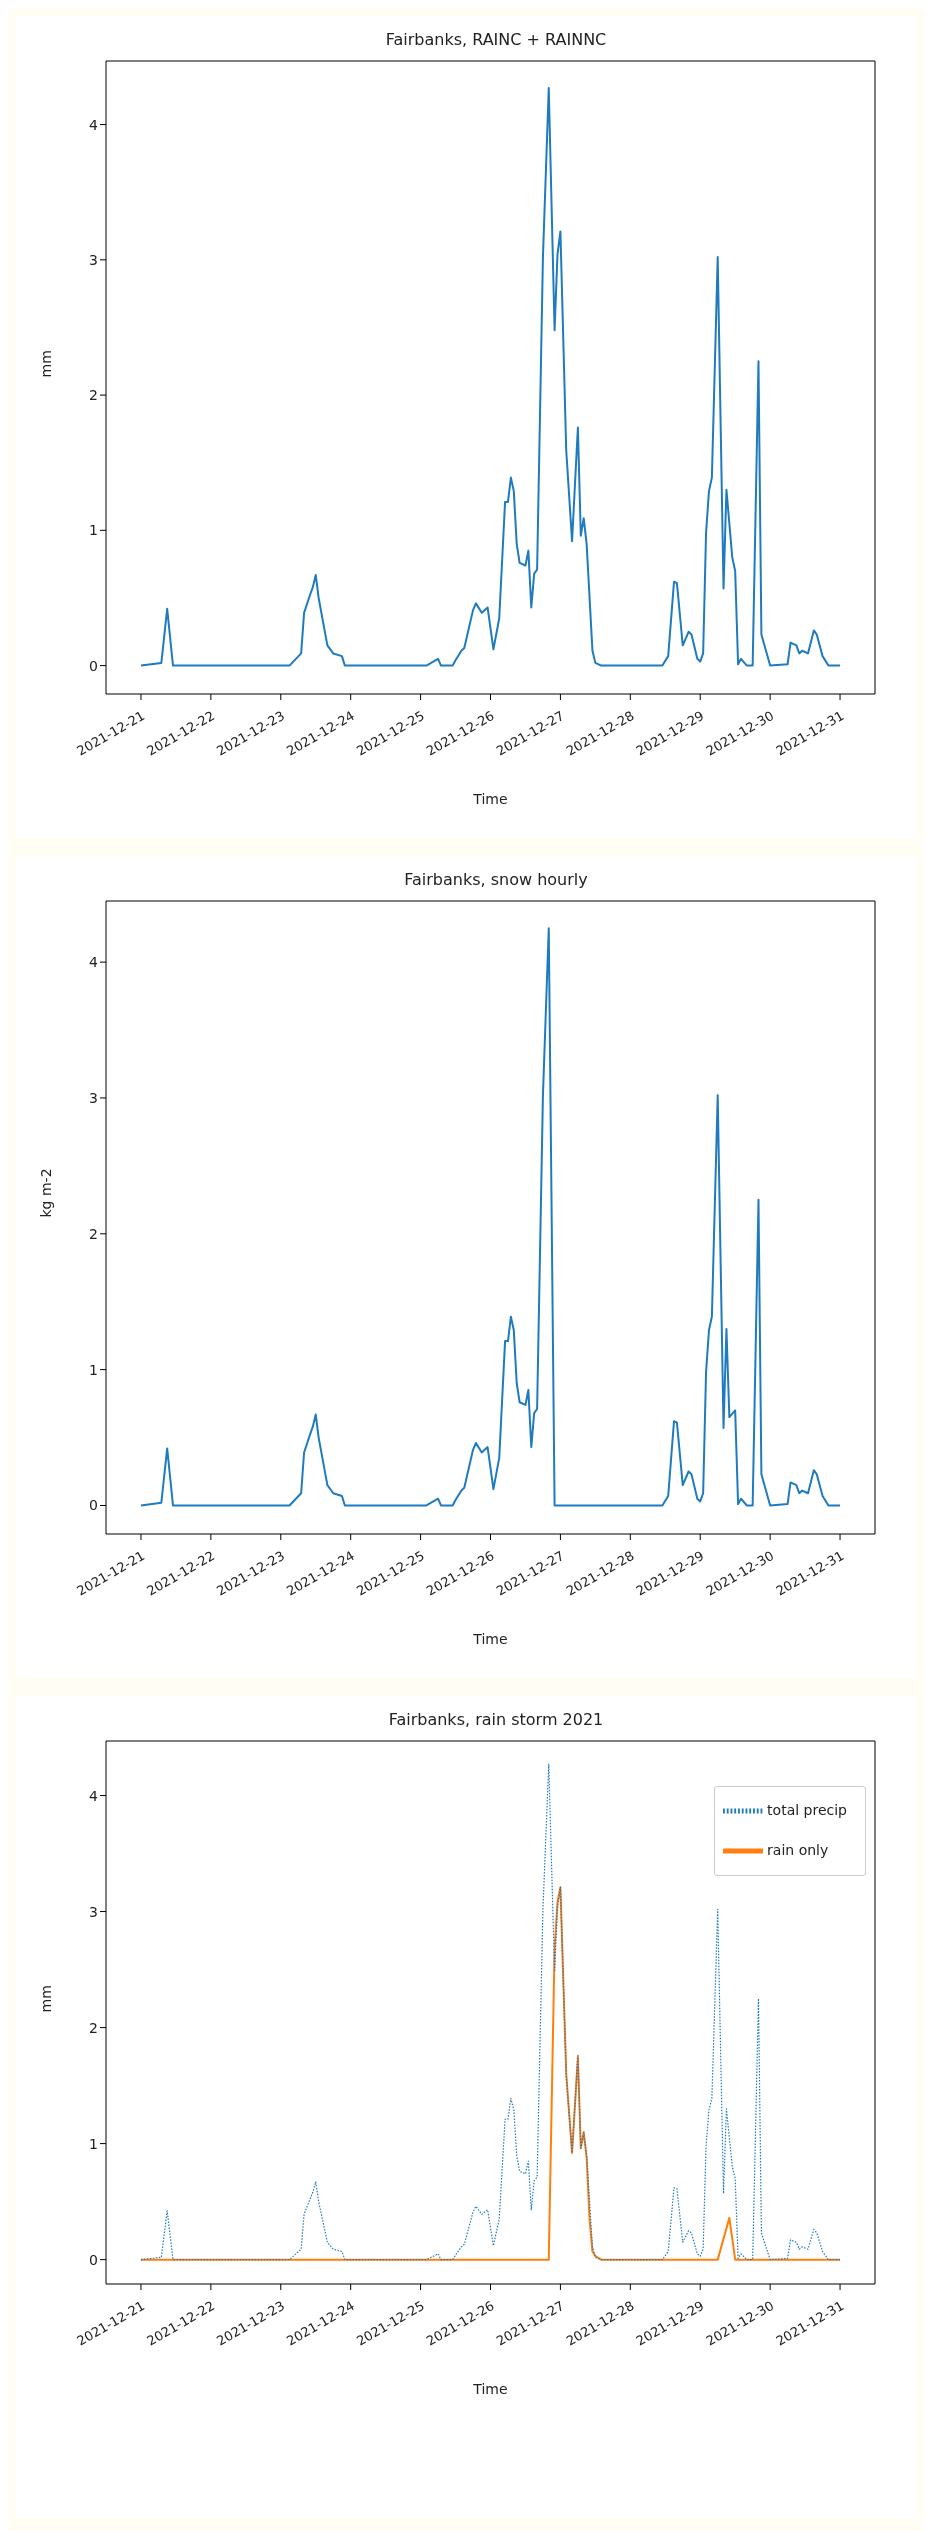  What do you see at coordinates (807, 1810) in the screenshot?
I see `legend-label: total precip` at bounding box center [807, 1810].